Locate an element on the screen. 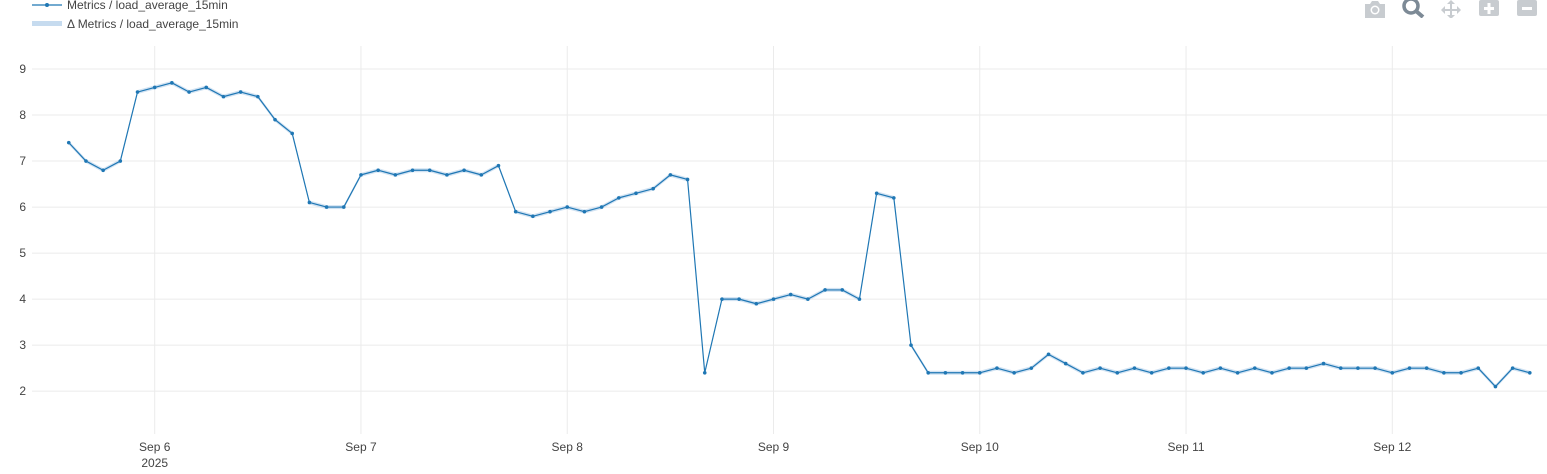  zoom-icon is located at coordinates (1413, 9).